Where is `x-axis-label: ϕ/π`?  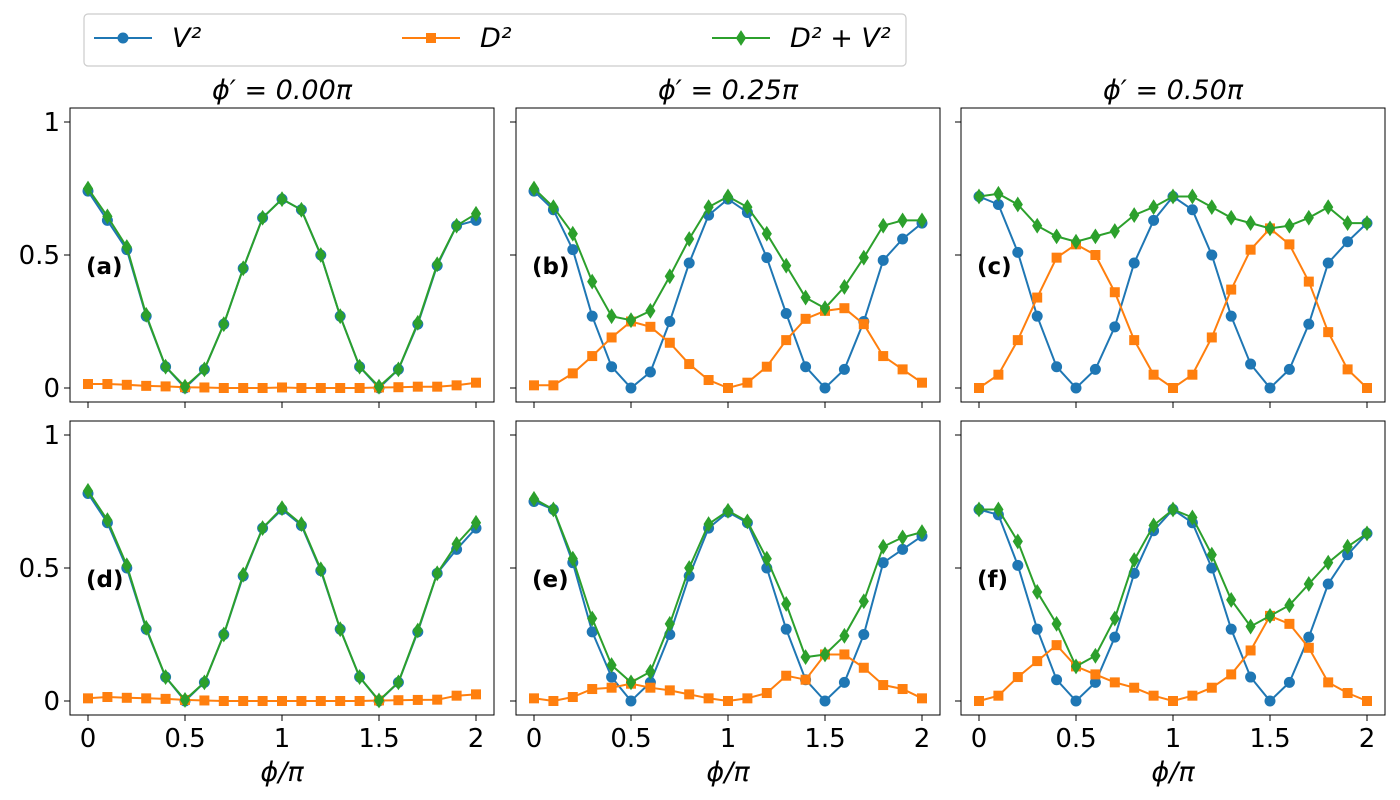
x-axis-label: ϕ/π is located at coordinates (282, 772).